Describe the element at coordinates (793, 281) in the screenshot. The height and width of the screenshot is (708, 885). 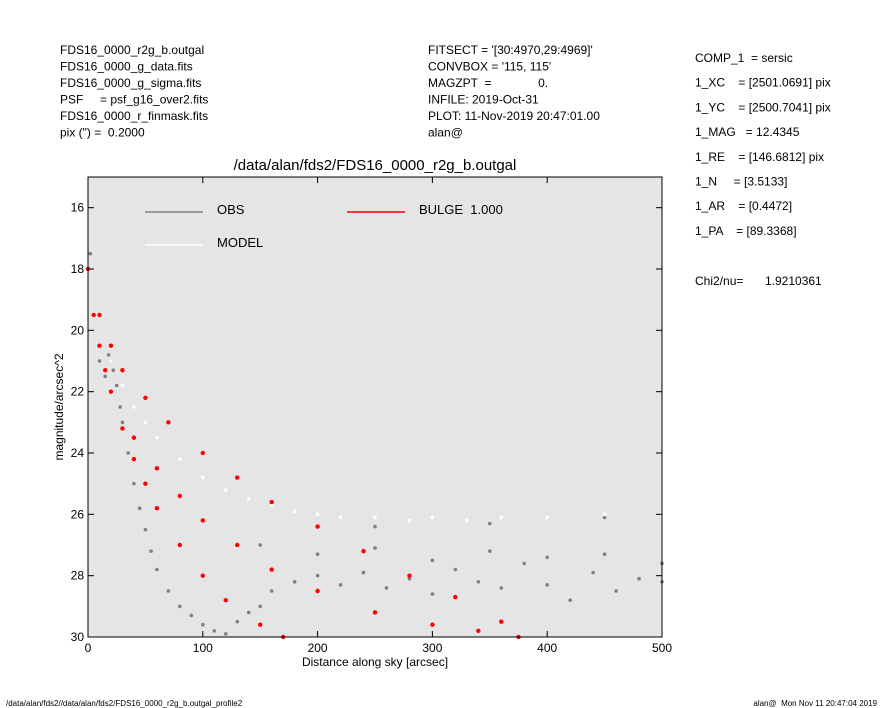
I see `chi2-value: 1.9210361` at that location.